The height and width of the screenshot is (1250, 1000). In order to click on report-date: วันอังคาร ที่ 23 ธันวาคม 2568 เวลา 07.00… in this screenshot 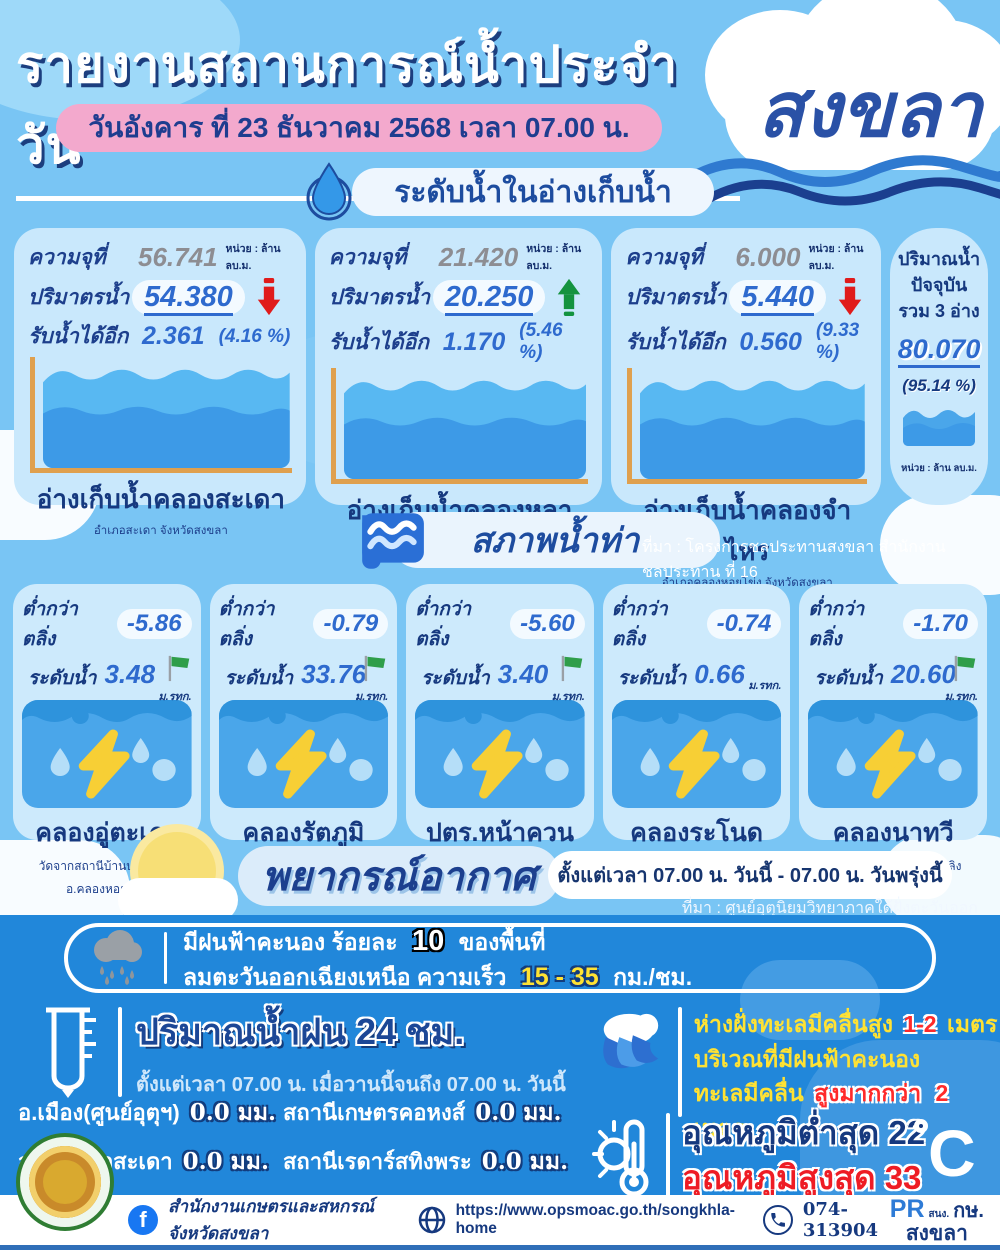, I will do `click(359, 128)`.